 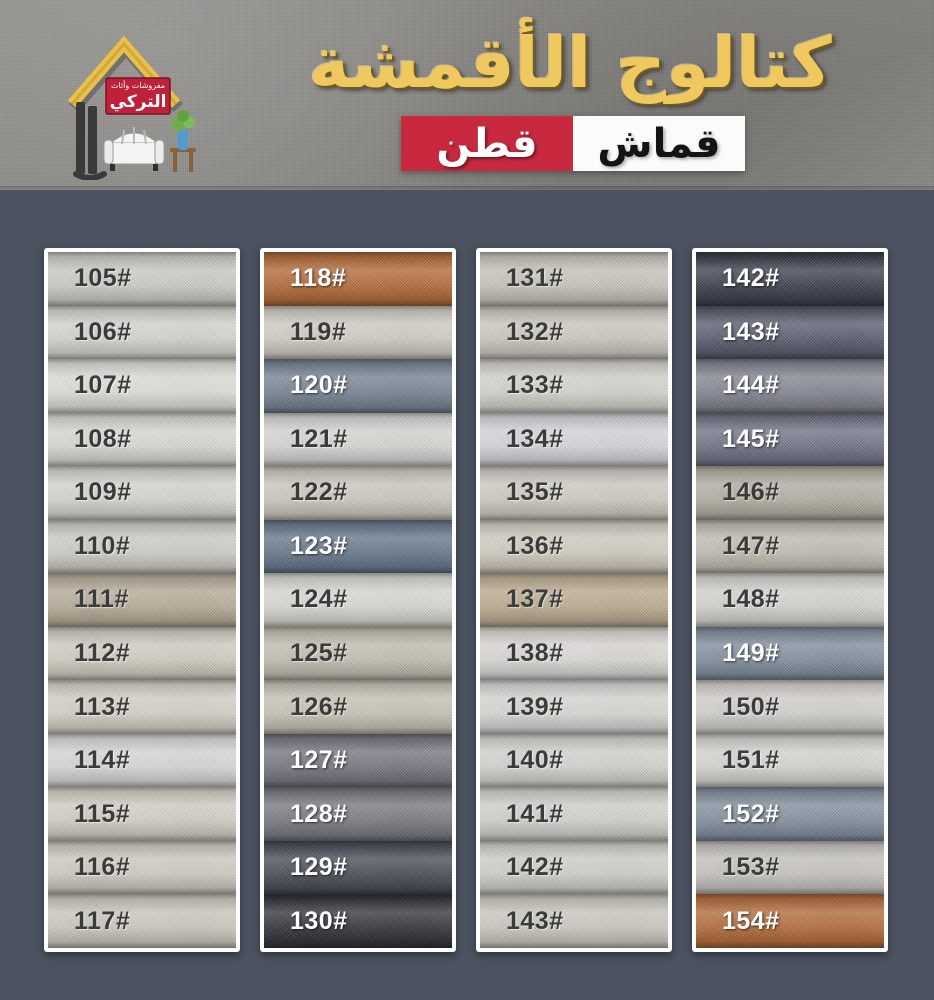 What do you see at coordinates (142, 439) in the screenshot?
I see `fabric-swatch: 108#` at bounding box center [142, 439].